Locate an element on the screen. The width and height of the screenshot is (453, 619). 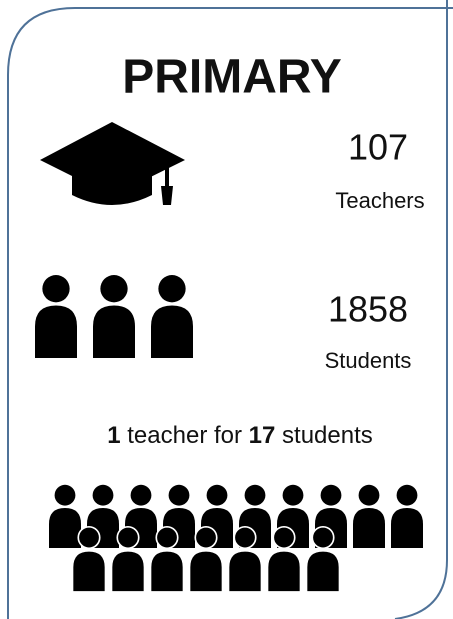
students-label: Students is located at coordinates (368, 360).